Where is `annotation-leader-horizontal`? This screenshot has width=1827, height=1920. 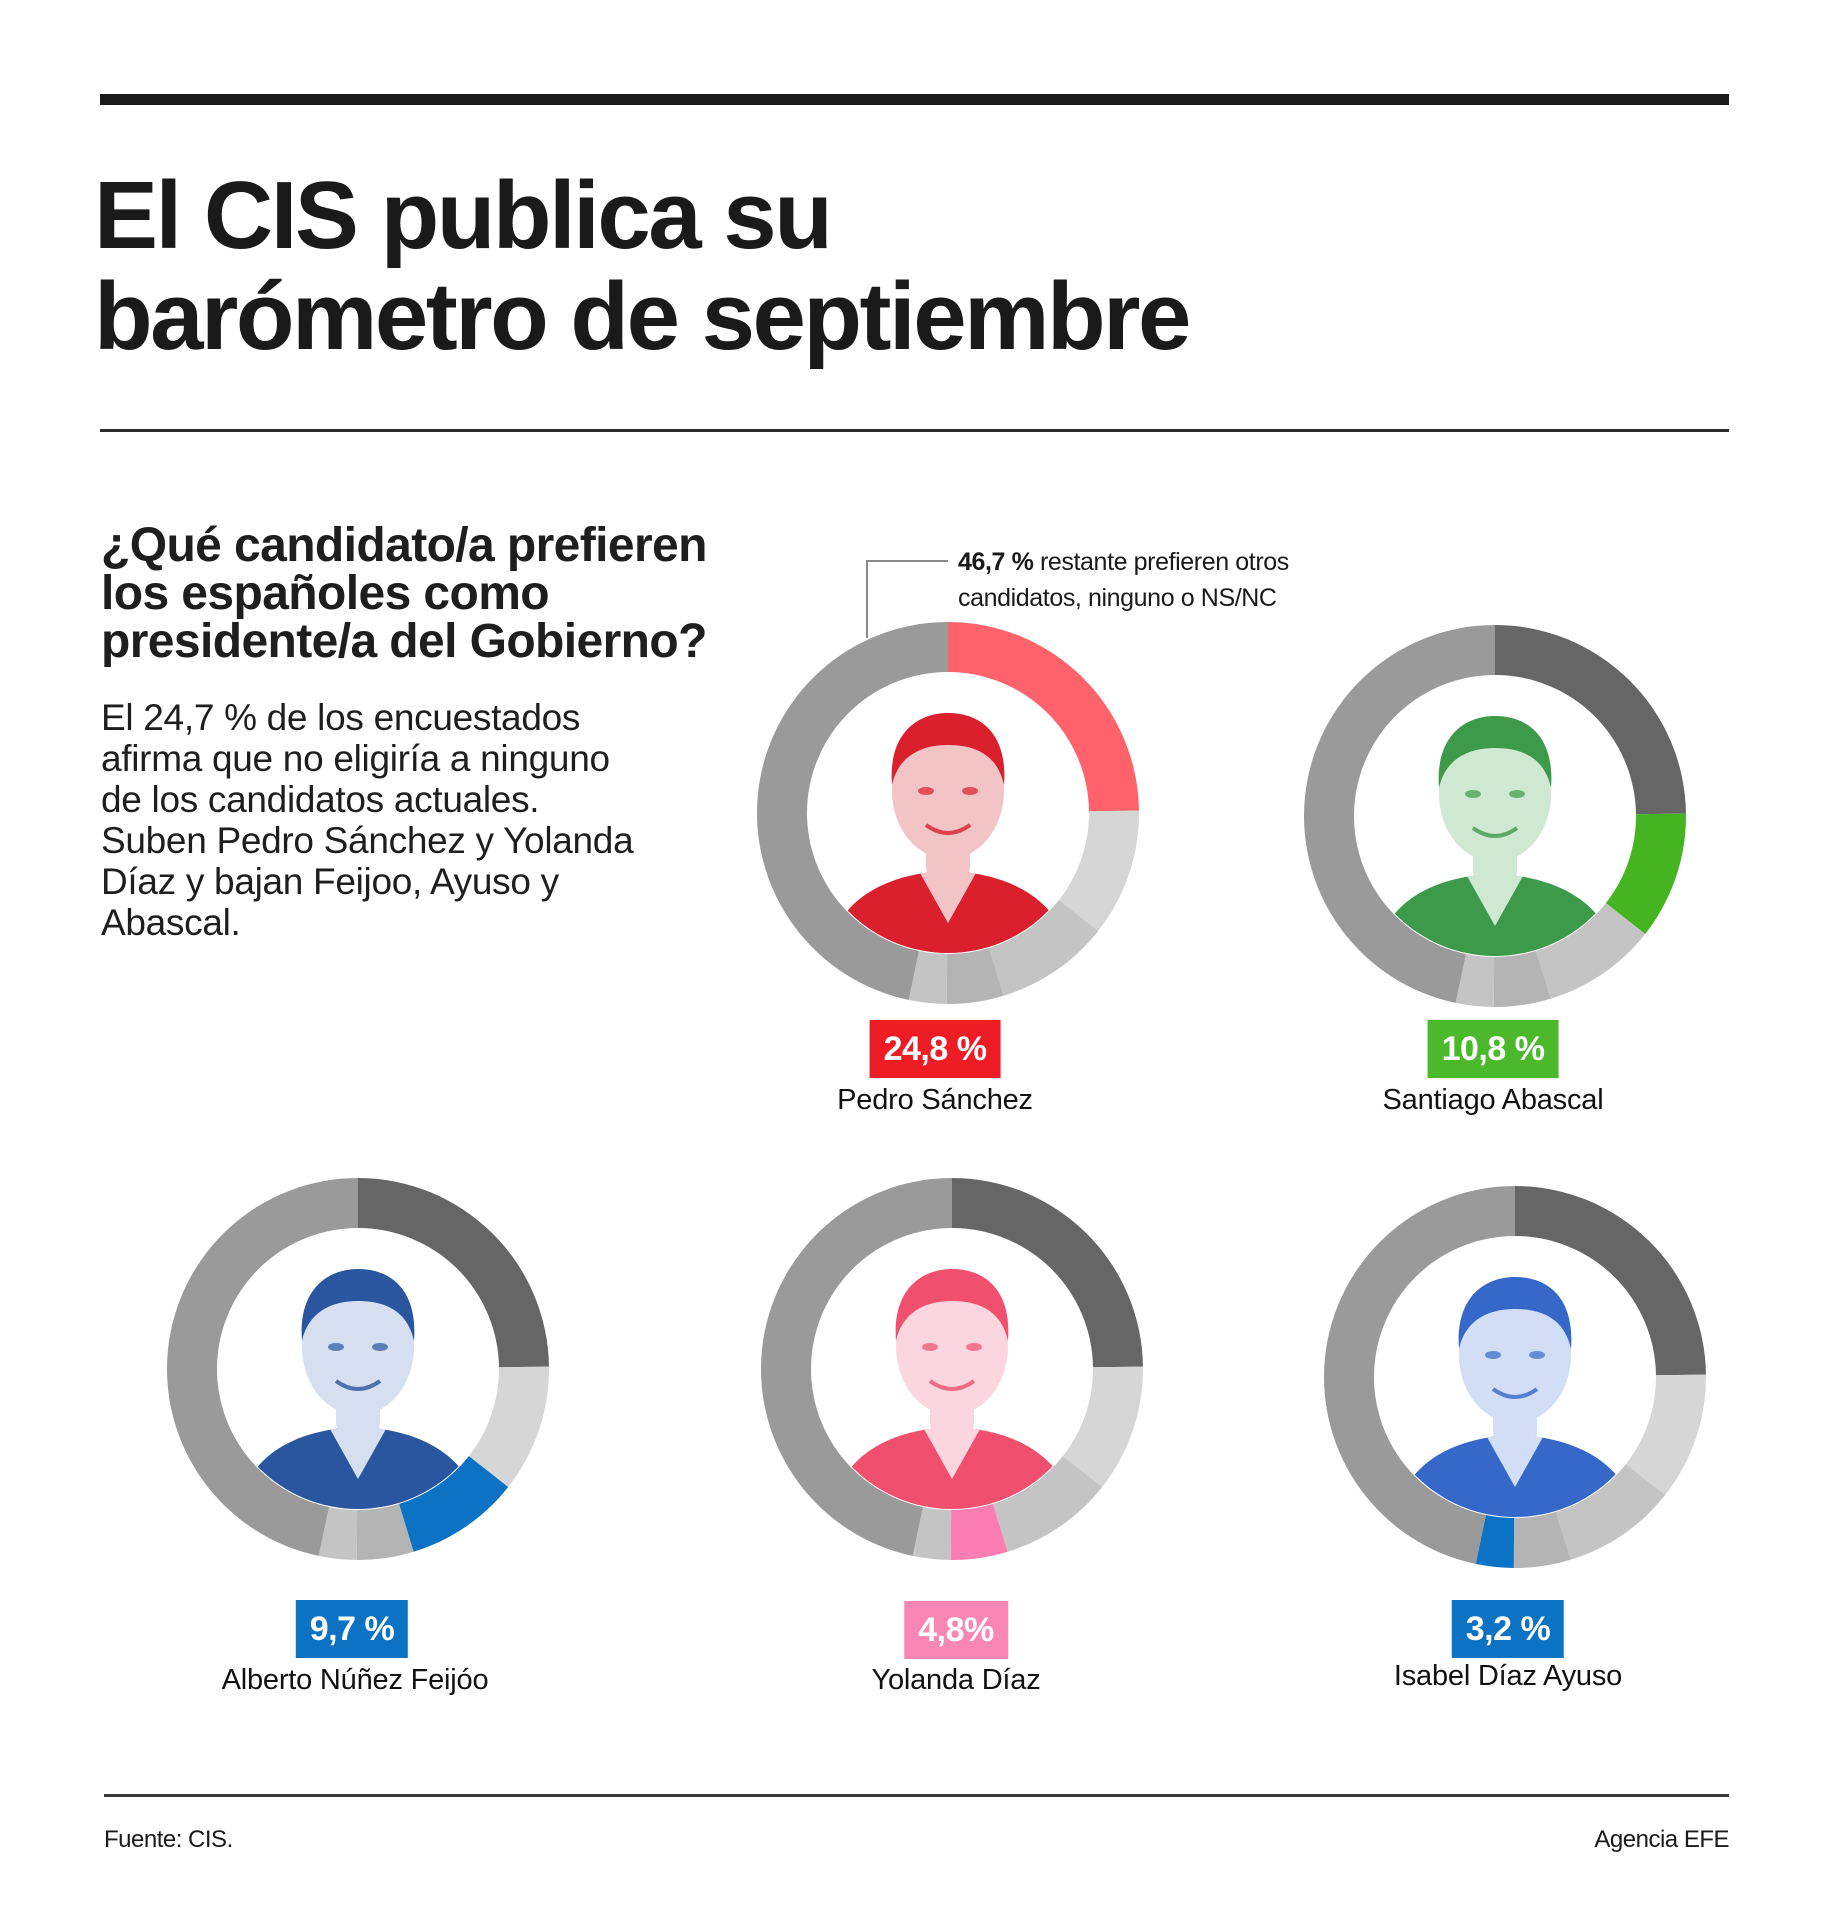
annotation-leader-horizontal is located at coordinates (907, 561).